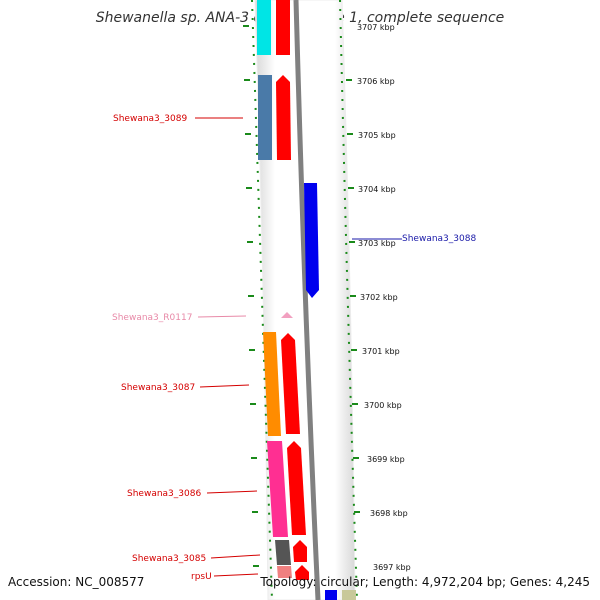 Image resolution: width=600 pixels, height=600 pixels. Describe the element at coordinates (383, 405) in the screenshot. I see `tick-label: 3700 kbp` at that location.